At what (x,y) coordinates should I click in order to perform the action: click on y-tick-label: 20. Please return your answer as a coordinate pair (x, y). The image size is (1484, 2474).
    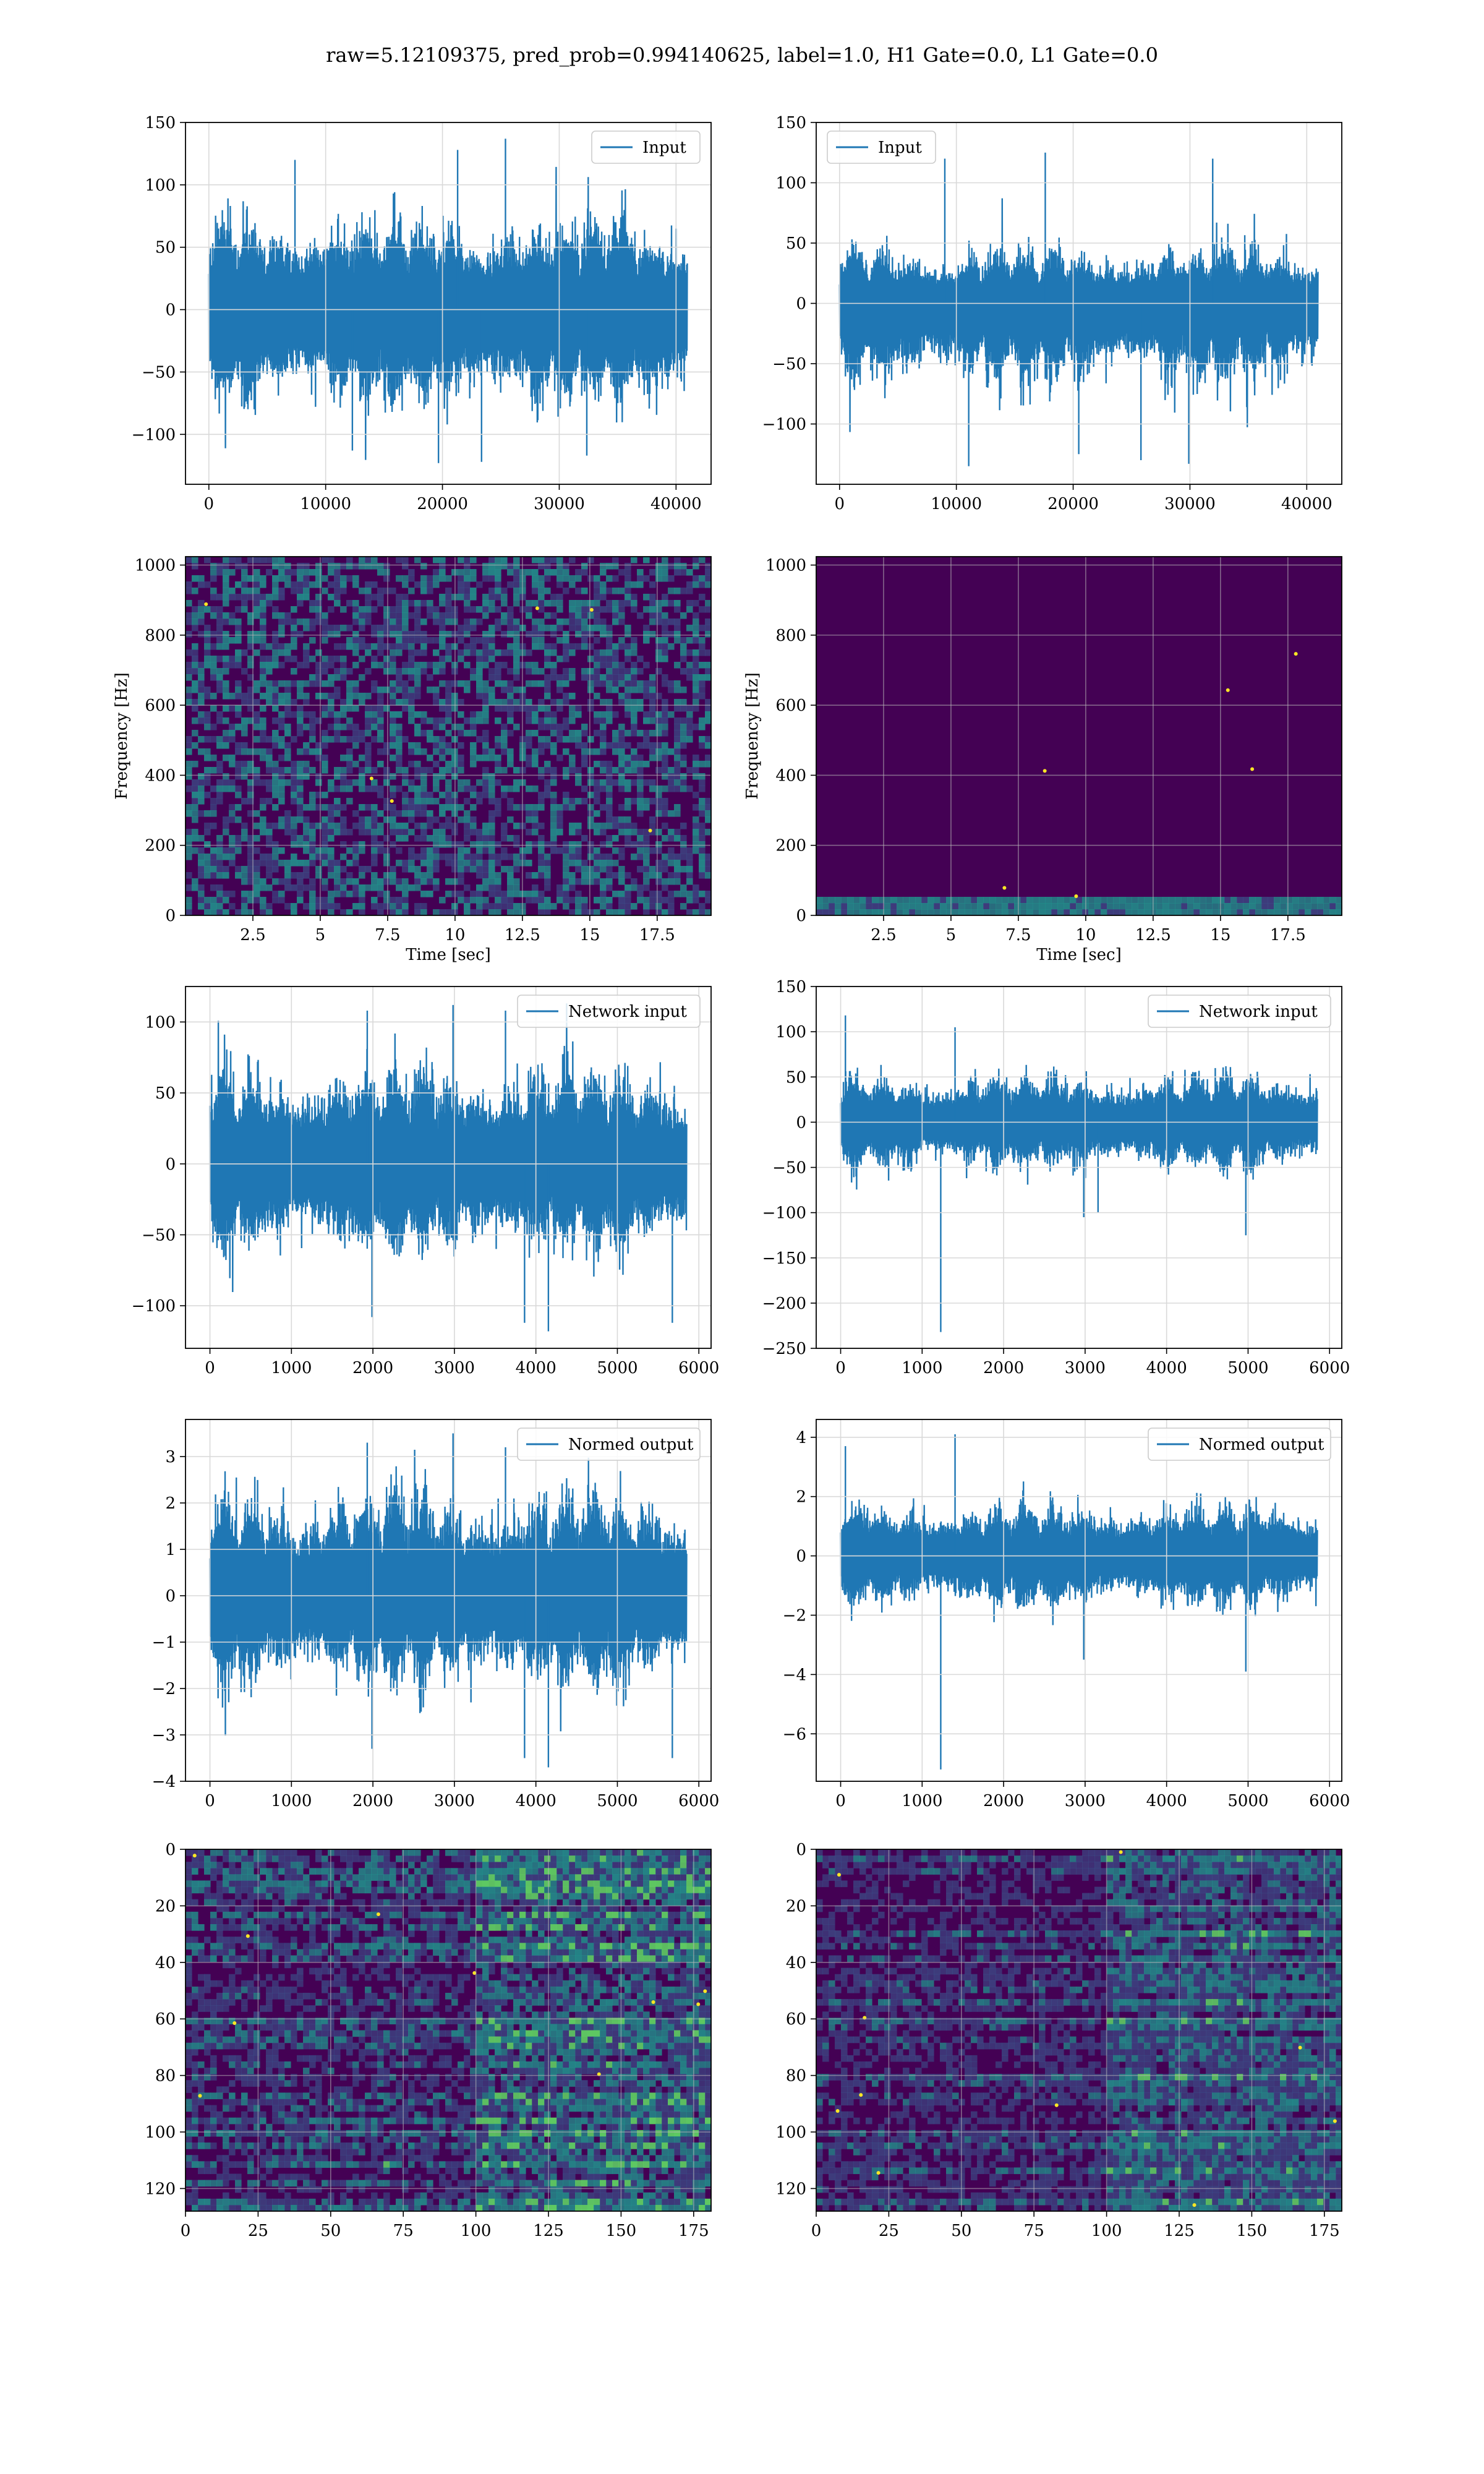
    Looking at the image, I should click on (165, 1906).